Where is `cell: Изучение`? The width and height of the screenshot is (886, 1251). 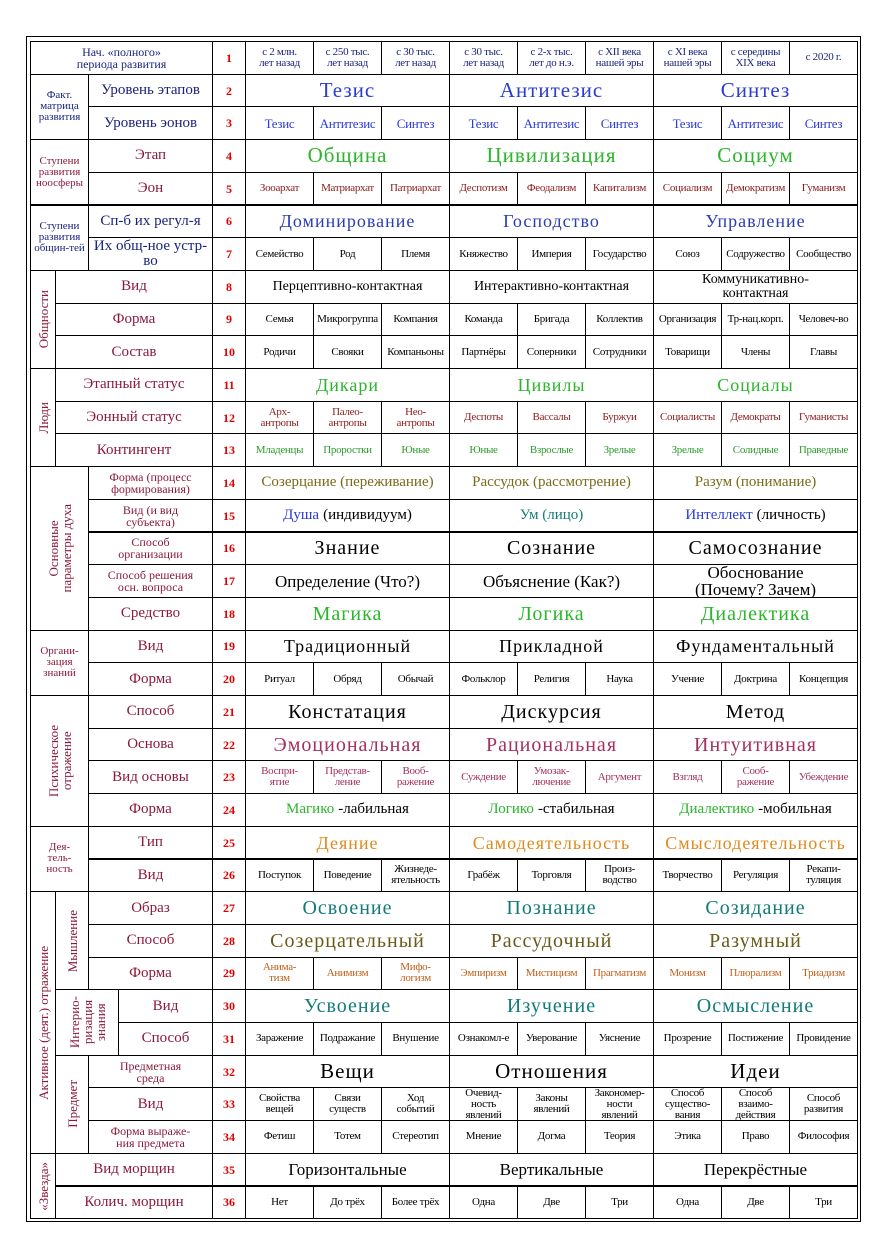 cell: Изучение is located at coordinates (551, 1006).